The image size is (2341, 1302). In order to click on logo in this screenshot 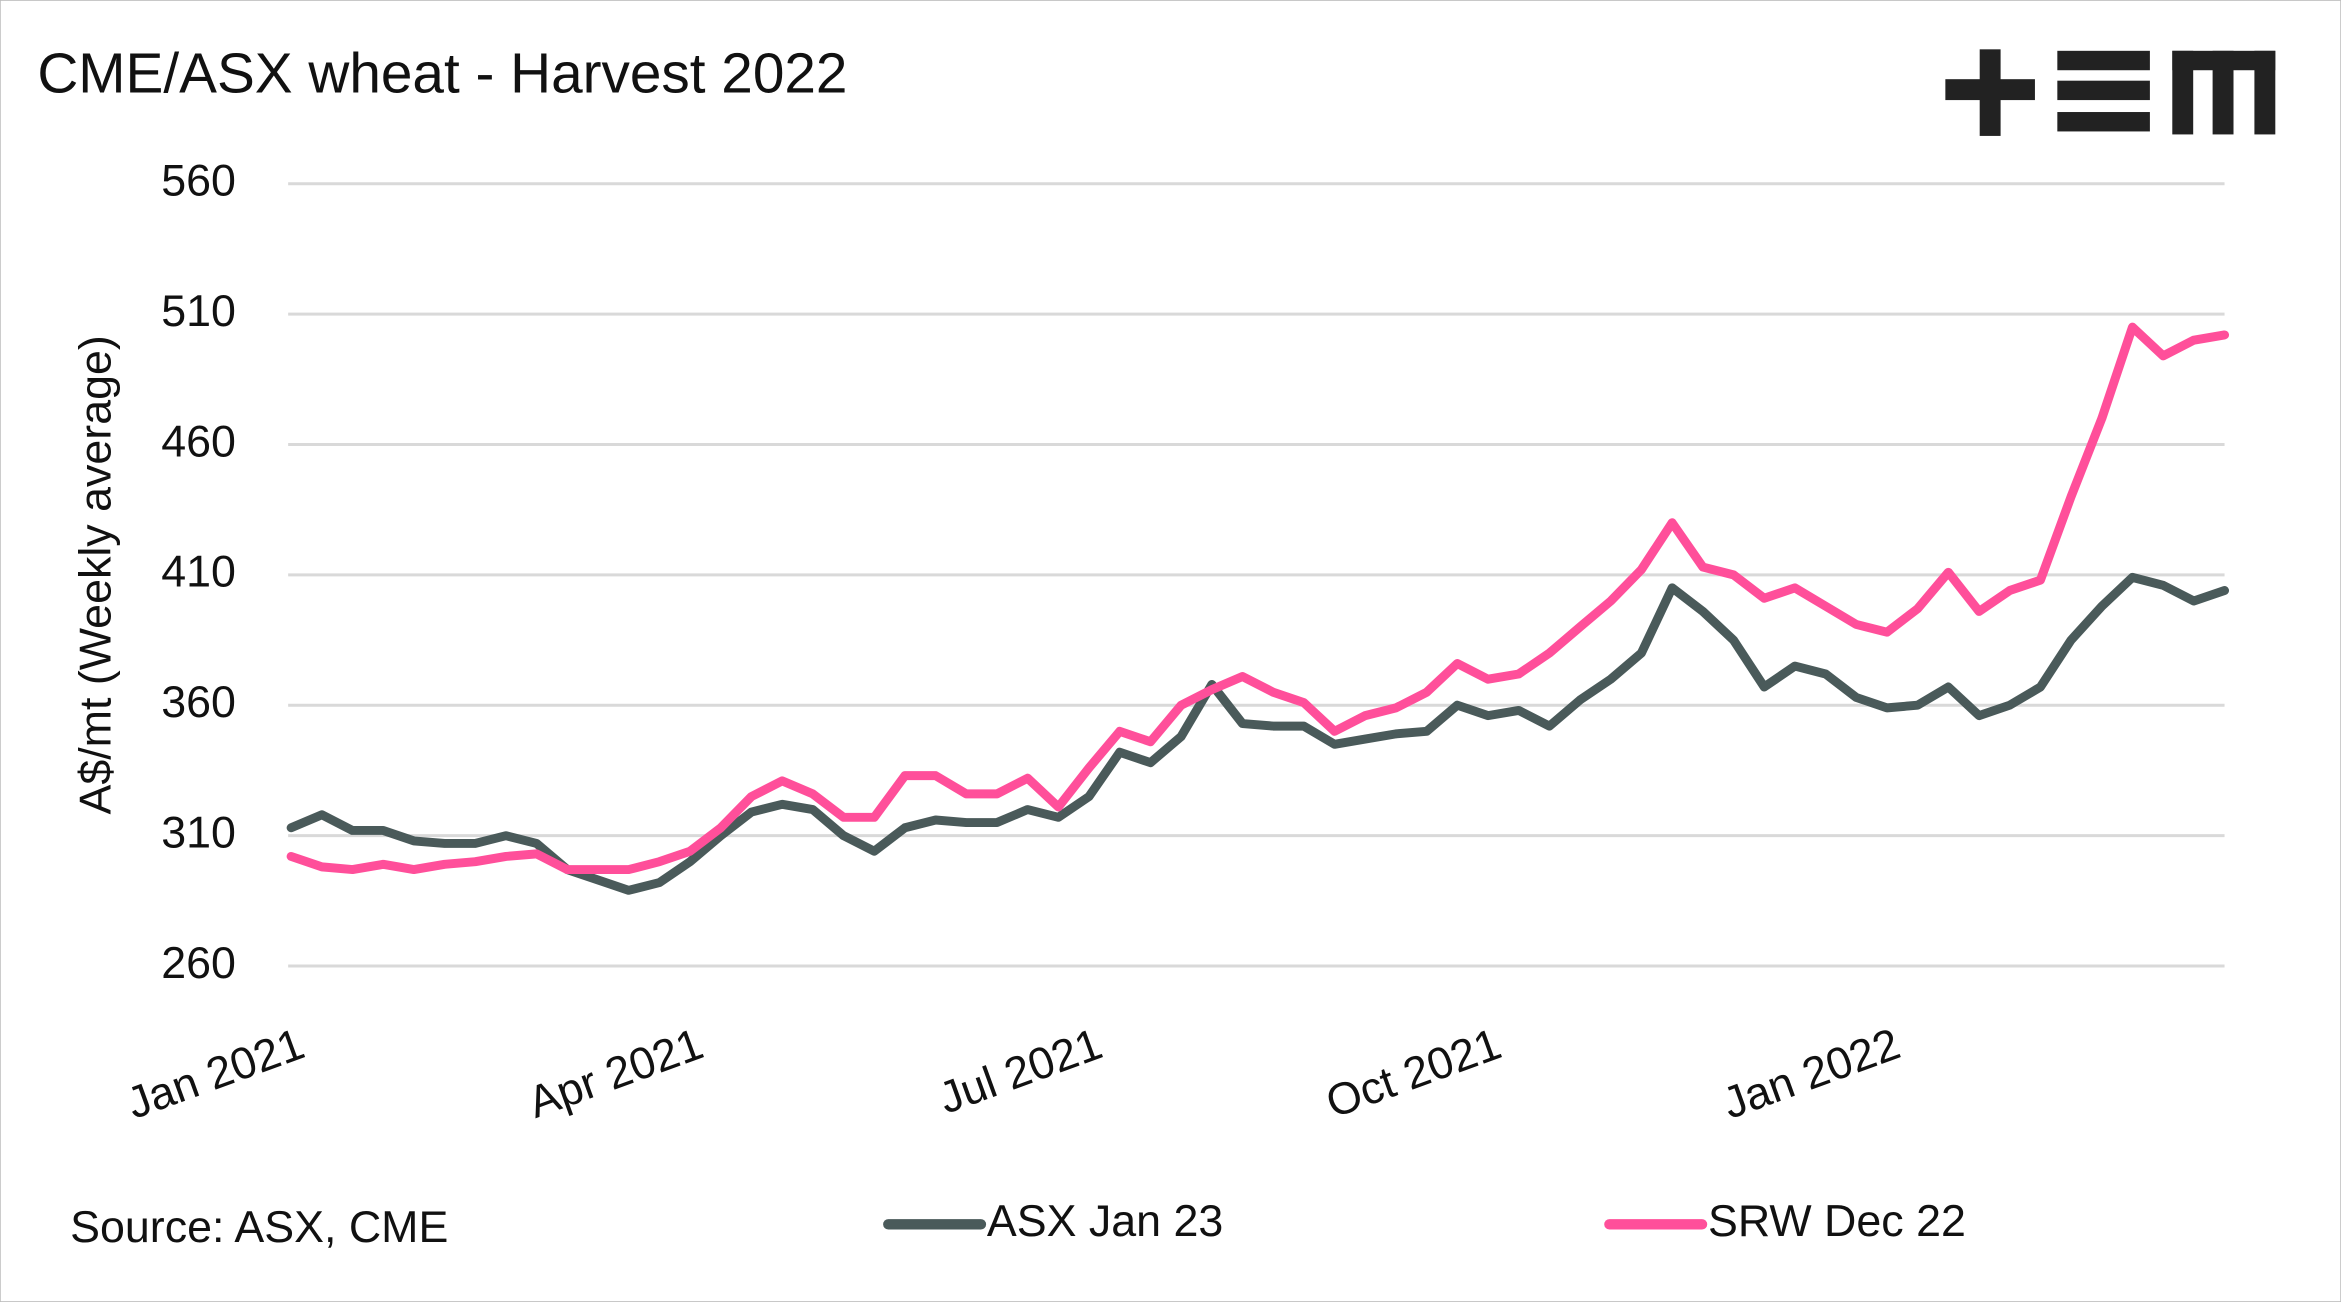, I will do `click(2110, 92)`.